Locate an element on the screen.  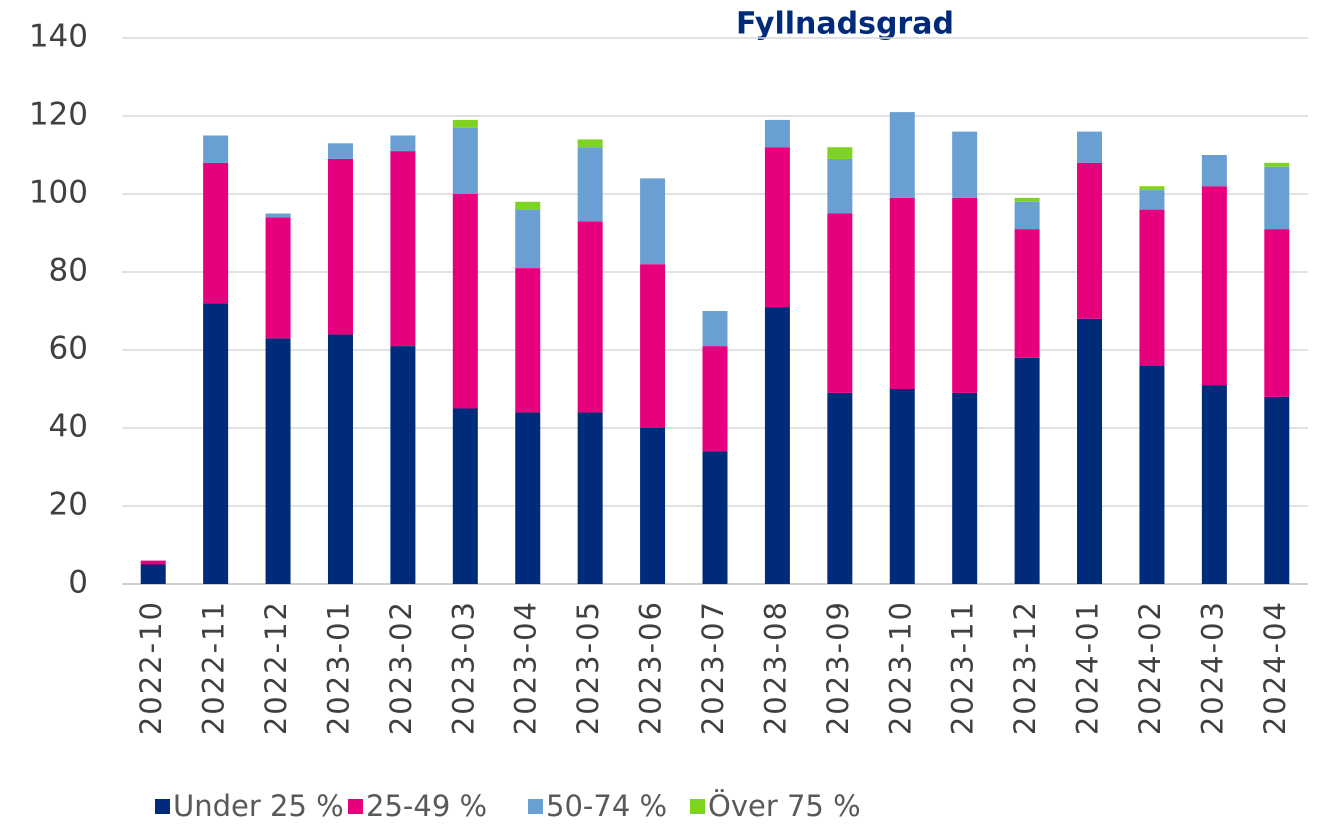
x-tick-label: 2023-11 is located at coordinates (963, 667).